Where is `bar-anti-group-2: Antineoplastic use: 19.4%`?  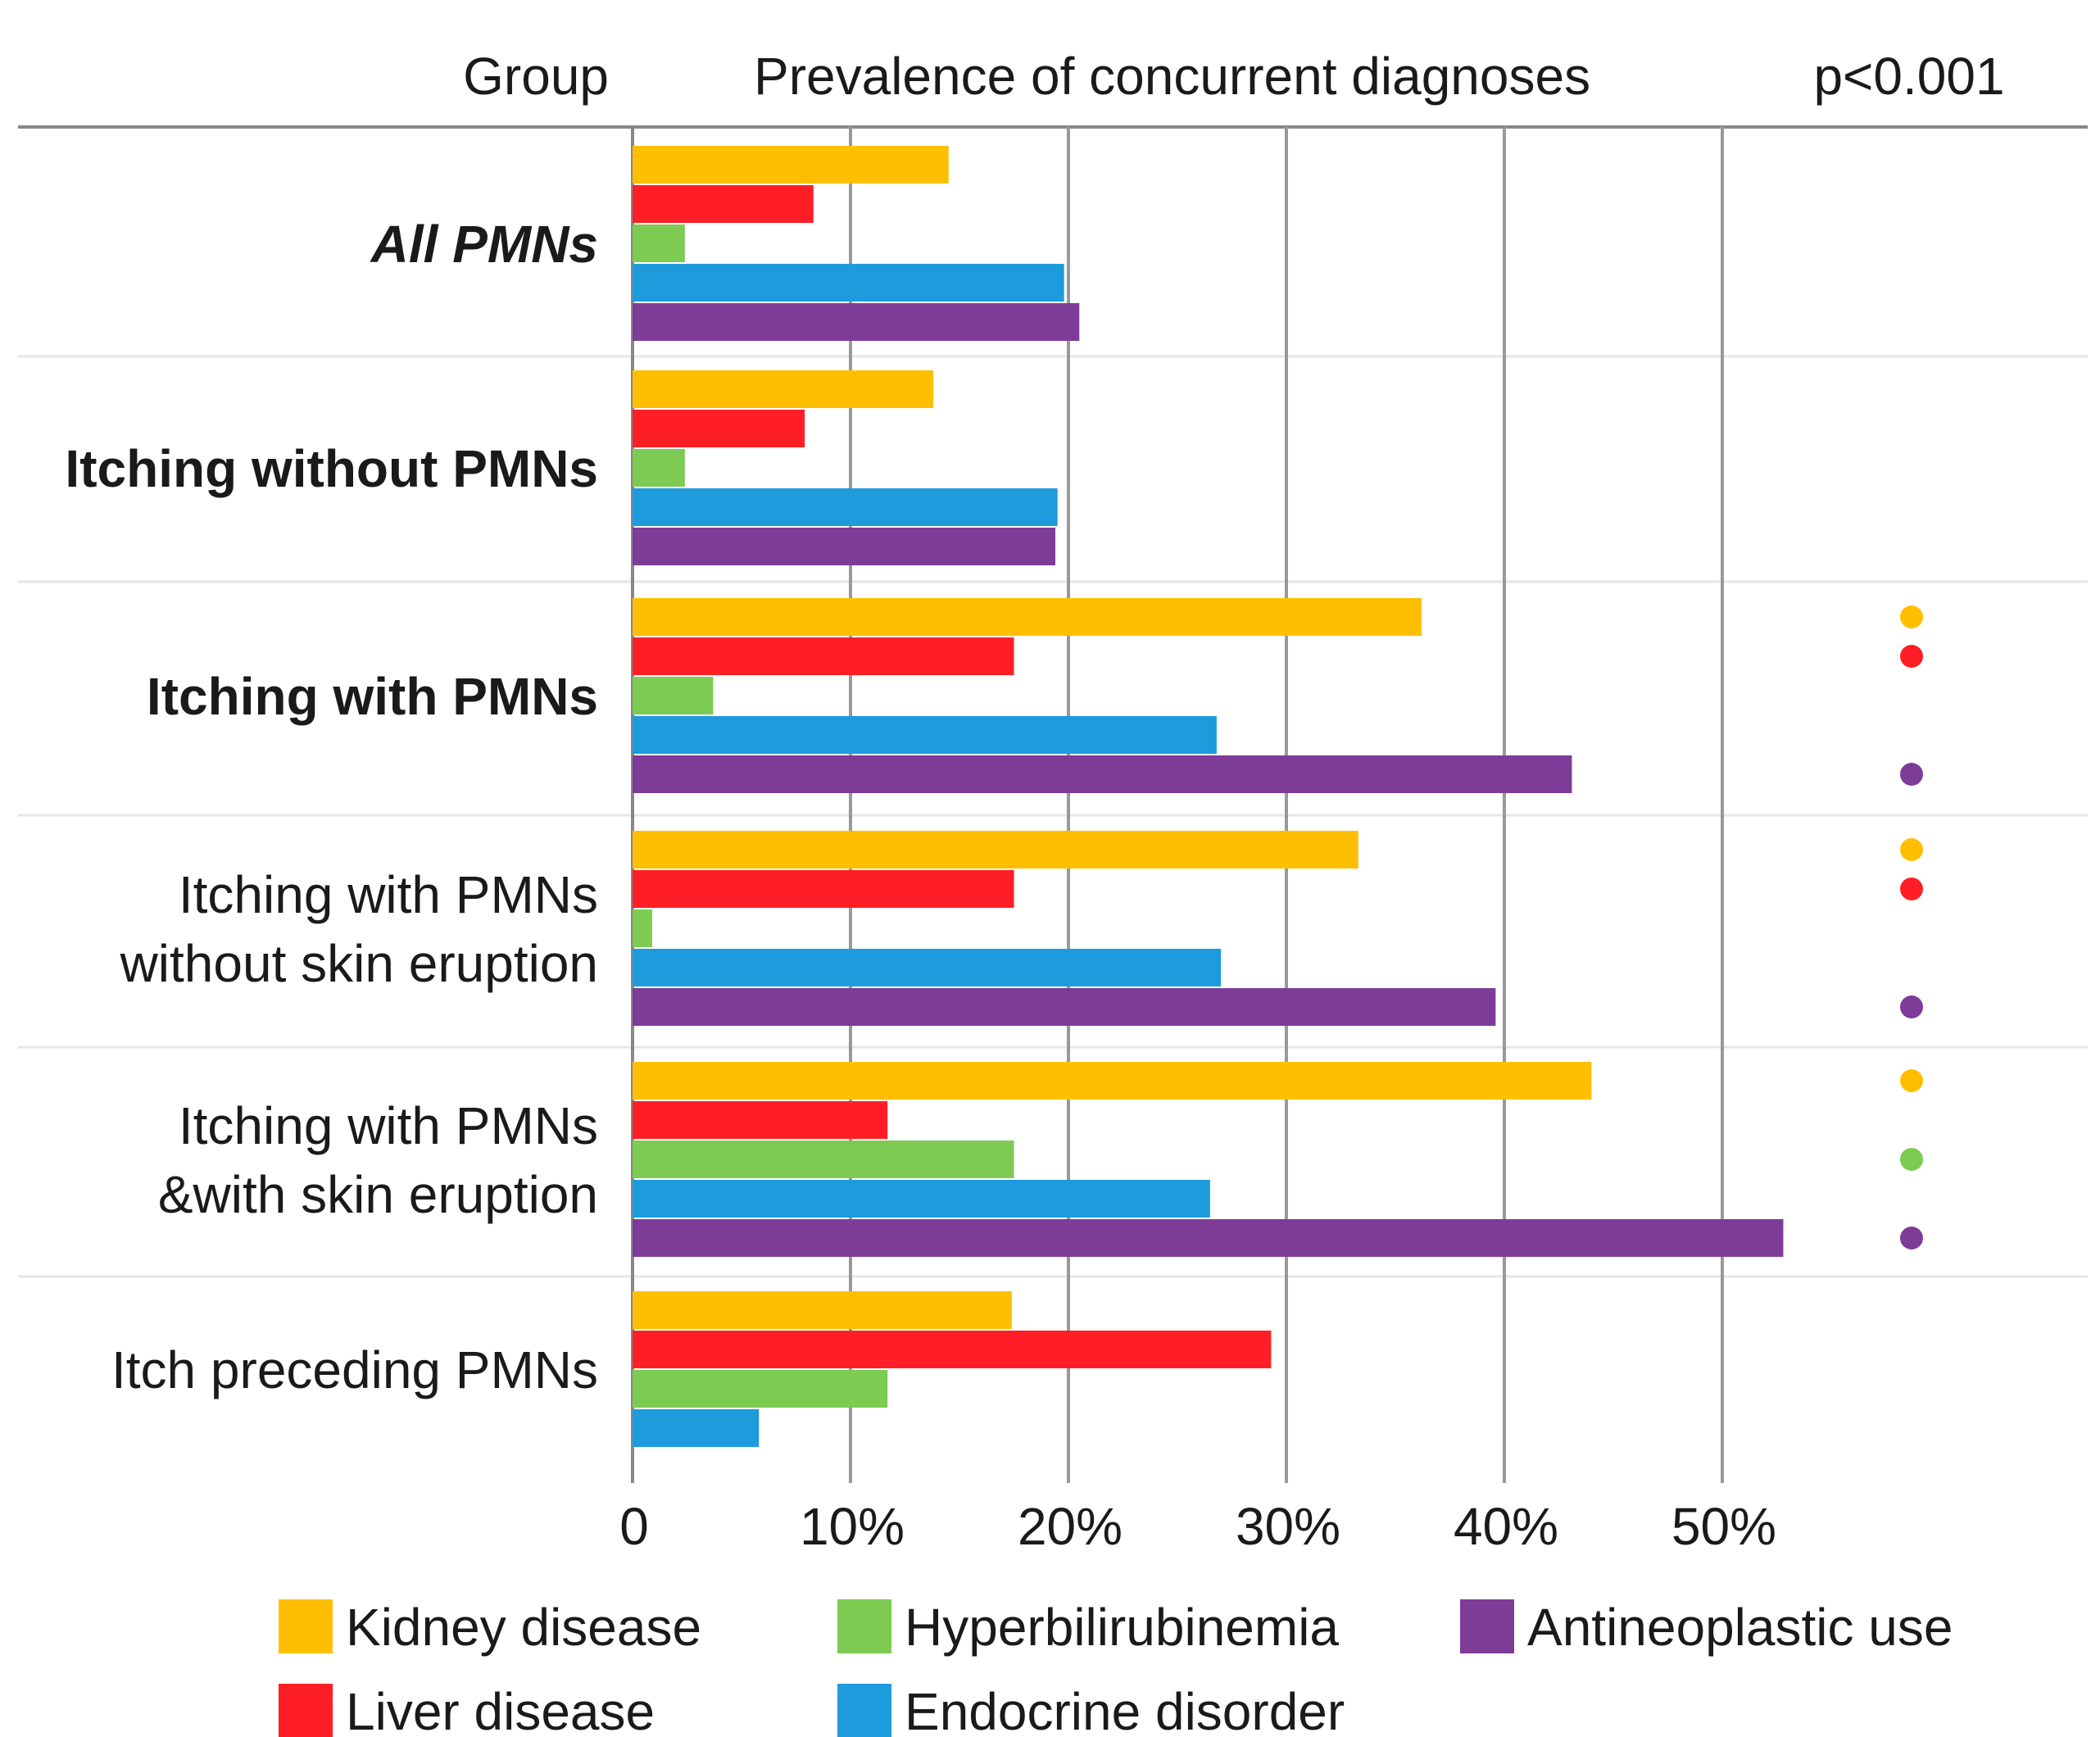 bar-anti-group-2: Antineoplastic use: 19.4% is located at coordinates (844, 546).